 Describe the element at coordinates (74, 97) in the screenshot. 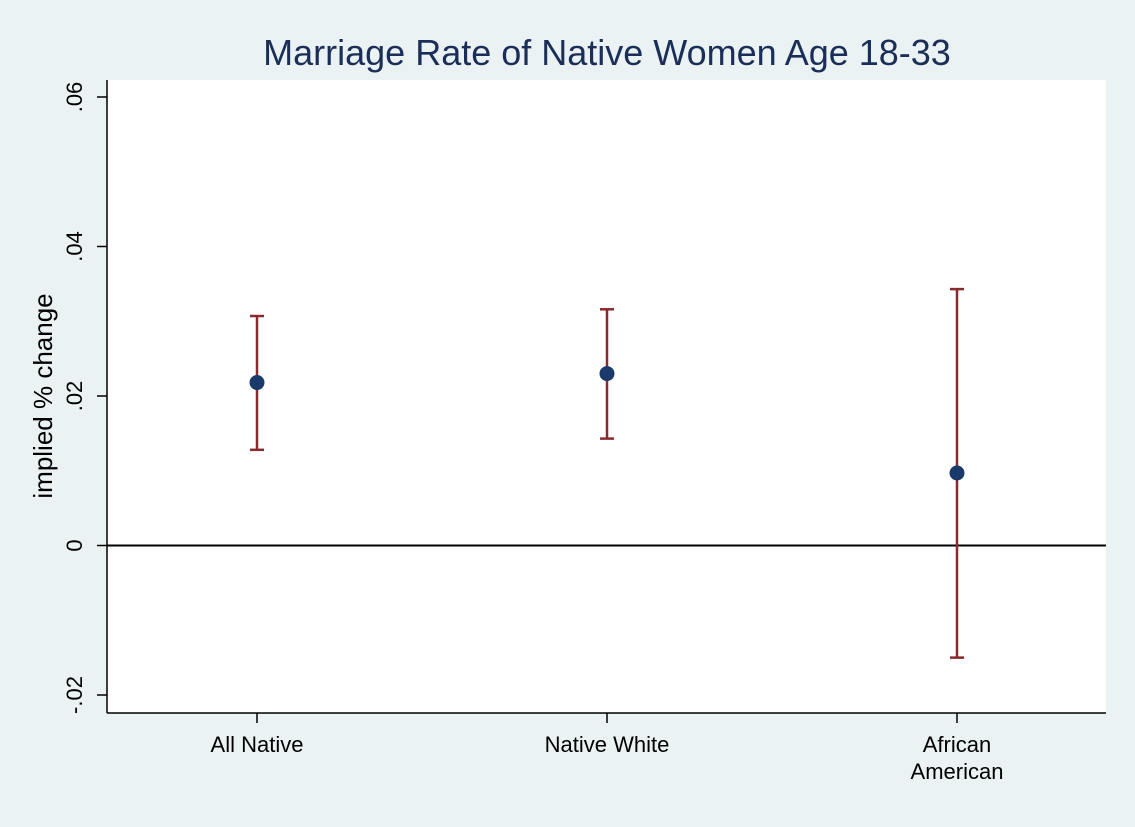

I see `y-tick-label: .06` at that location.